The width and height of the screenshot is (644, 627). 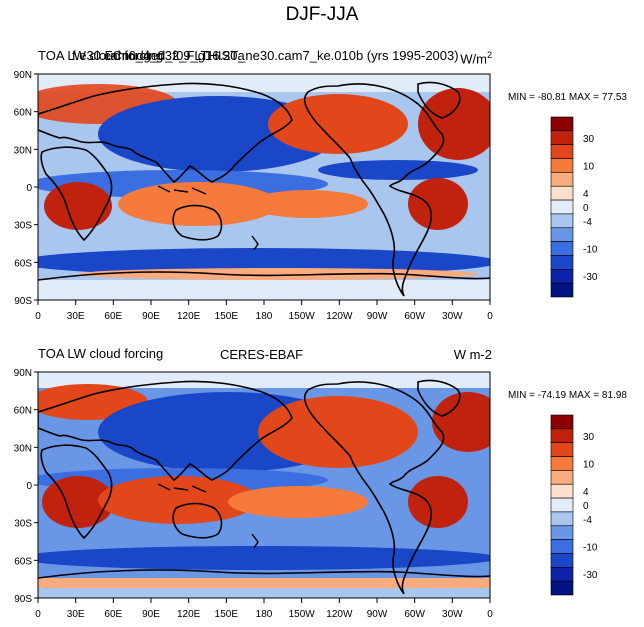 I want to click on panel-minmax: MIN = -80.81 MAX = 77.53, so click(x=567, y=97).